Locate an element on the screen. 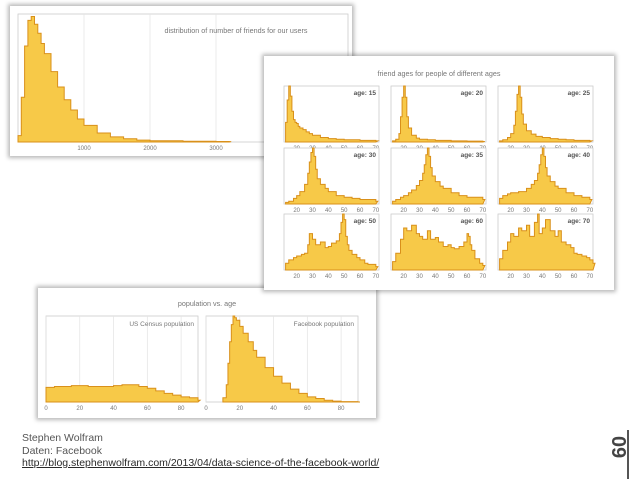 This screenshot has width=638, height=479. ages-4-tick-1: 30 is located at coordinates (419, 211).